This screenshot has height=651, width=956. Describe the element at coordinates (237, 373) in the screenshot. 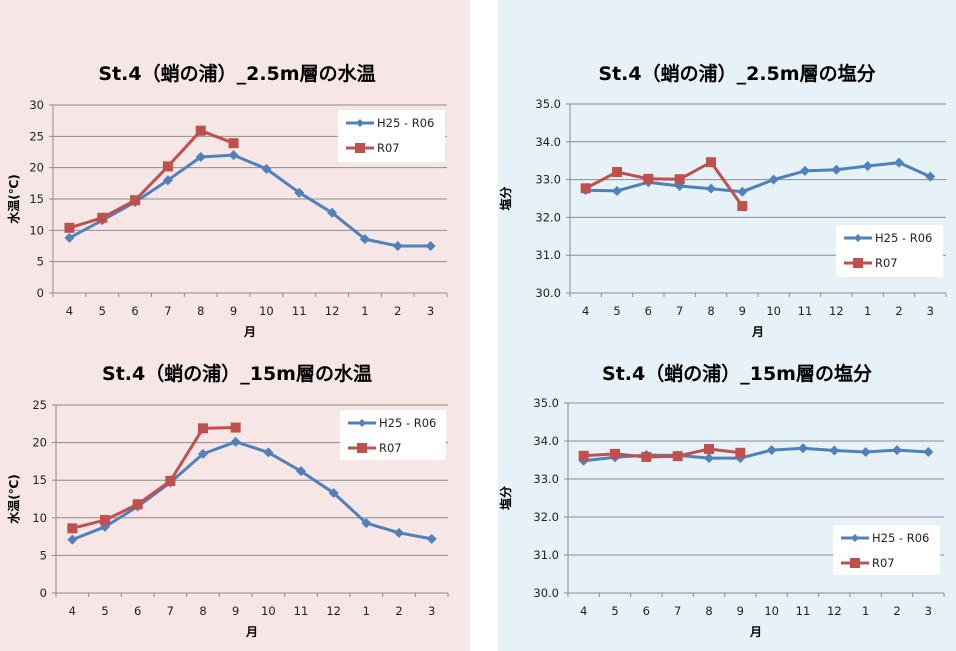

I see `chart-title: St.4（蛸の浦）_15m層の水温` at that location.